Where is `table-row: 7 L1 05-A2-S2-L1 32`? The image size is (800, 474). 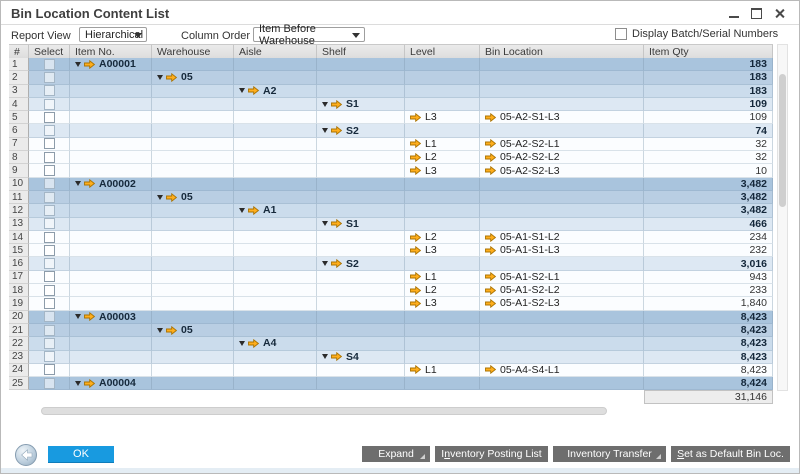
table-row: 7 L1 05-A2-S2-L1 32 is located at coordinates (391, 144).